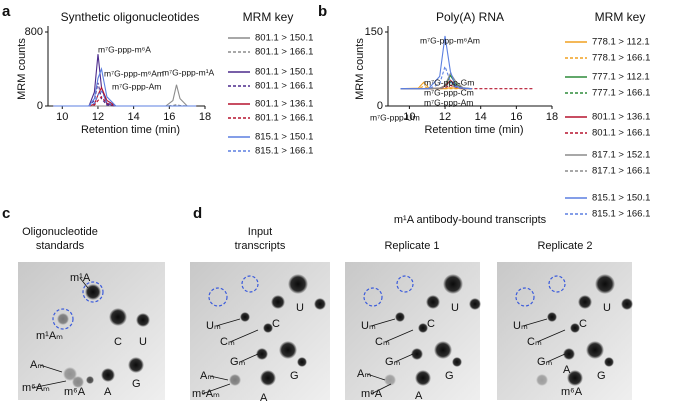  I want to click on y-tick-label: 0, so click(380, 106).